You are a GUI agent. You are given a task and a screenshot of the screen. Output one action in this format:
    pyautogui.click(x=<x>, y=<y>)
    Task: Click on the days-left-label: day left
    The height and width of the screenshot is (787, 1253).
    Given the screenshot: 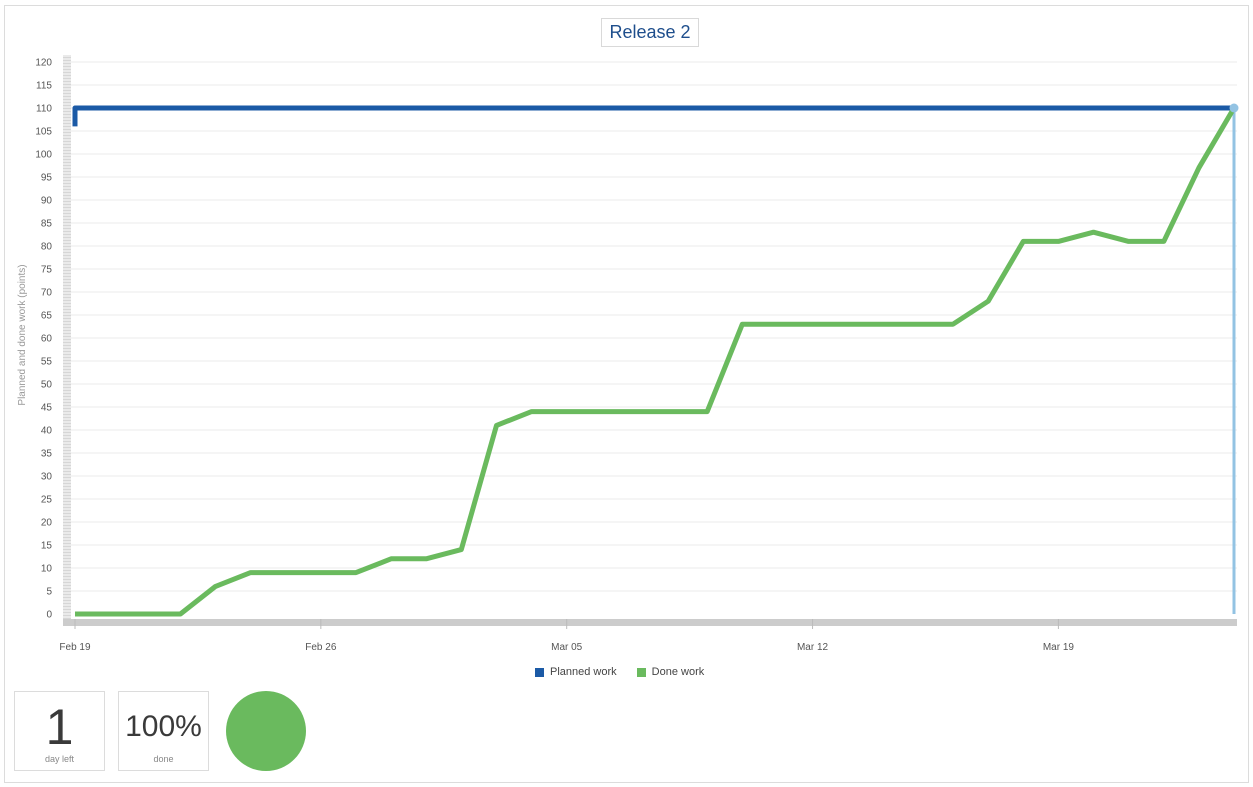 What is the action you would take?
    pyautogui.click(x=59, y=759)
    